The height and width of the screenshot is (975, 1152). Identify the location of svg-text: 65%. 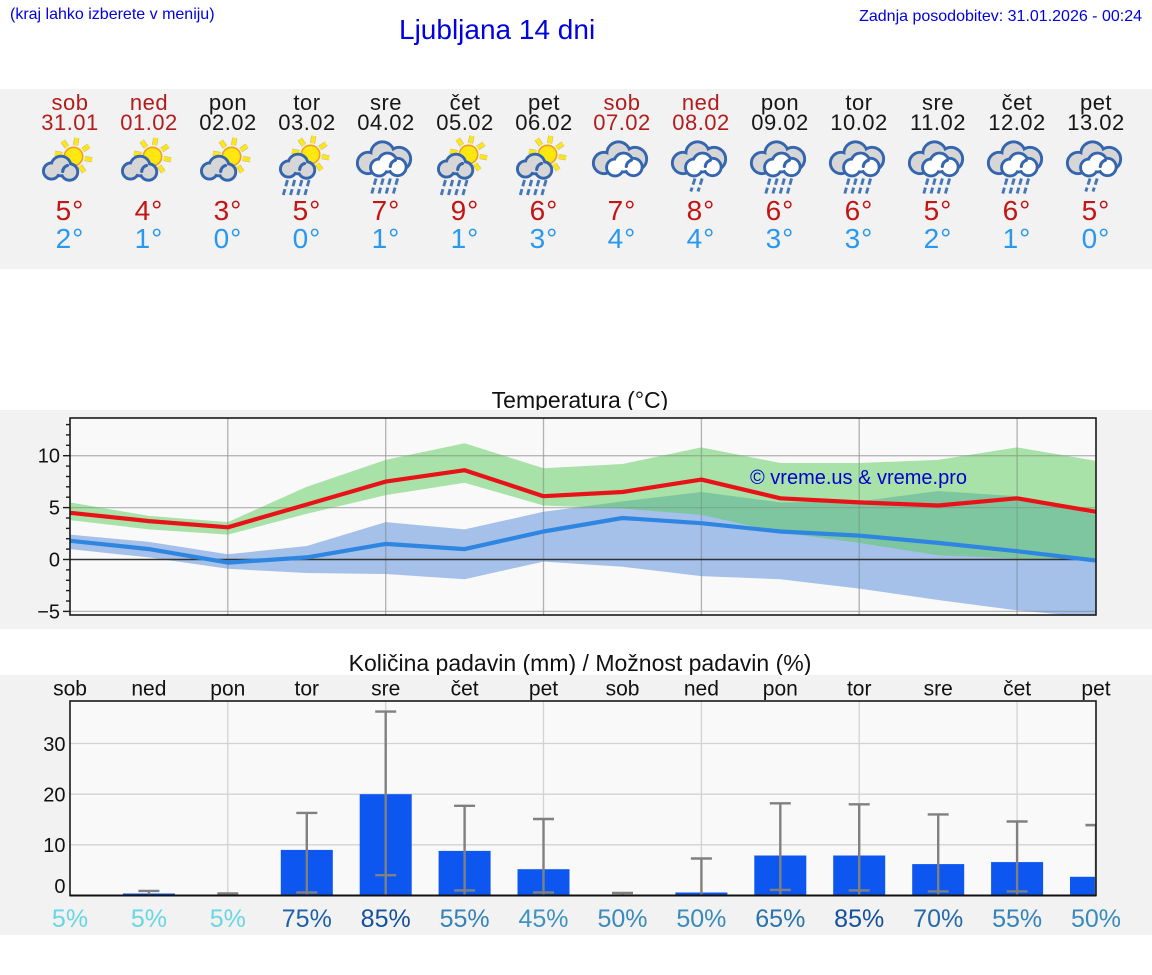
(780, 919).